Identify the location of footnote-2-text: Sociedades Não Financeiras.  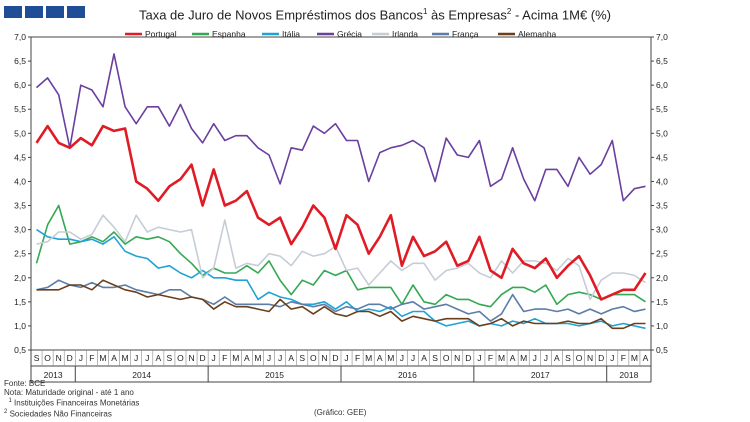
(59, 415).